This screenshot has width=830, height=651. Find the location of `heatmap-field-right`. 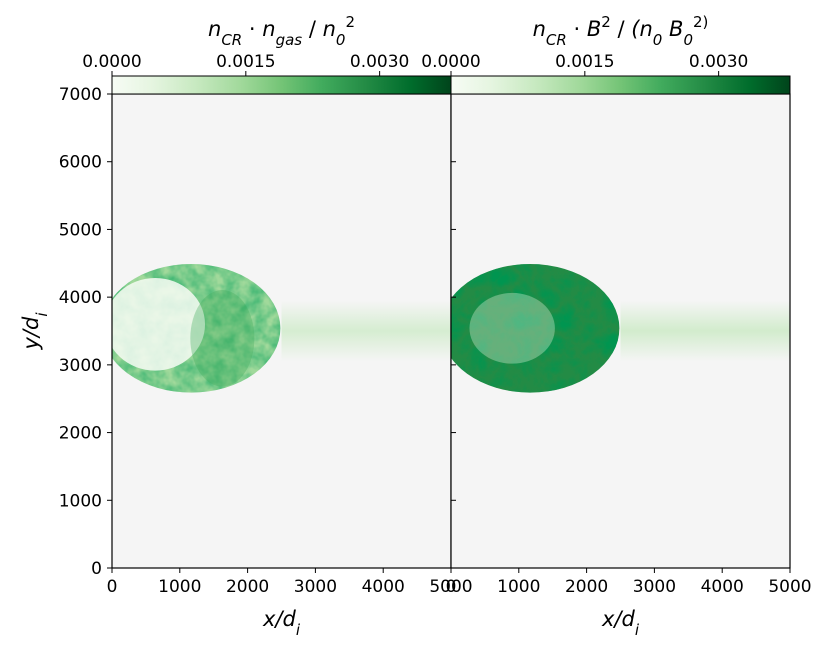

heatmap-field-right is located at coordinates (620, 328).